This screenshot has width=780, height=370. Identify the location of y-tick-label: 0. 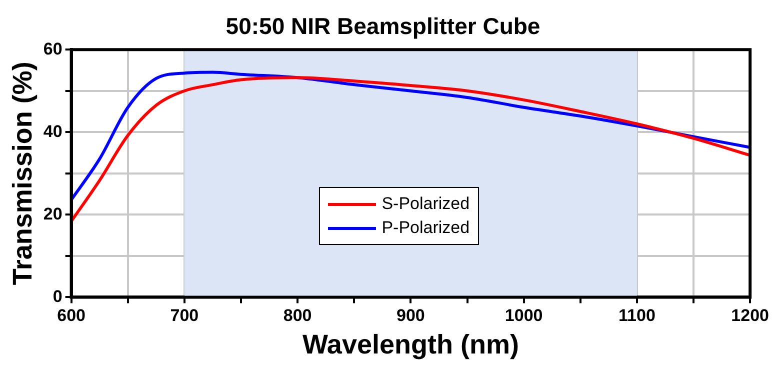
(57, 296).